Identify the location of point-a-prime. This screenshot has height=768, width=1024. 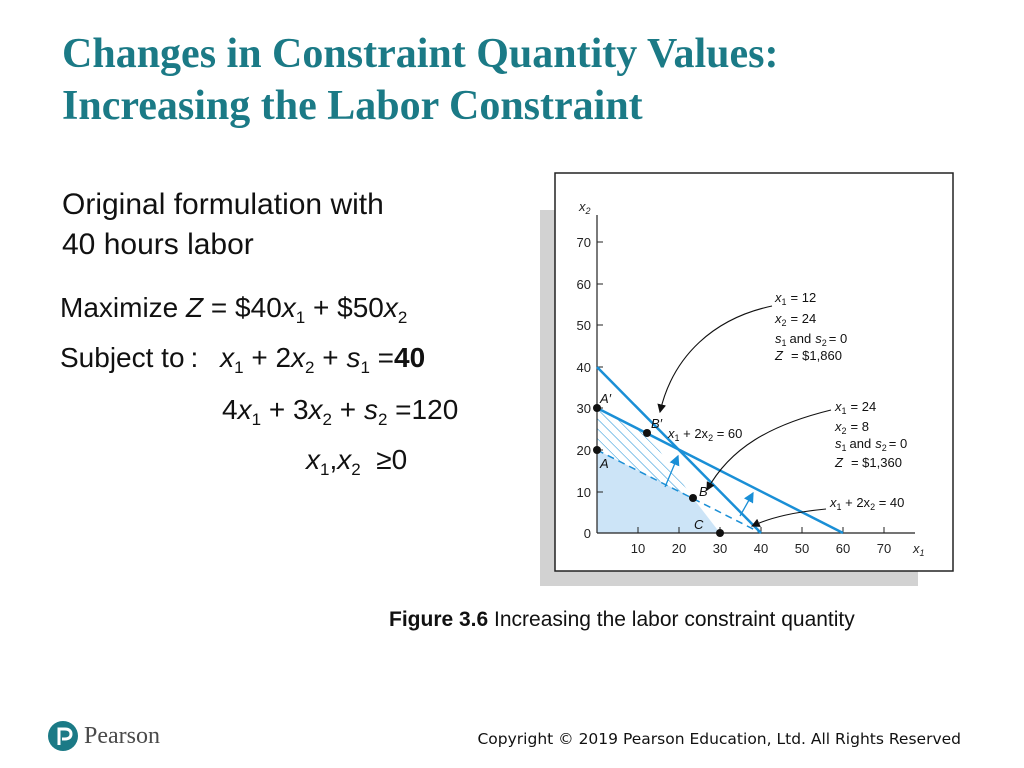
(597, 408).